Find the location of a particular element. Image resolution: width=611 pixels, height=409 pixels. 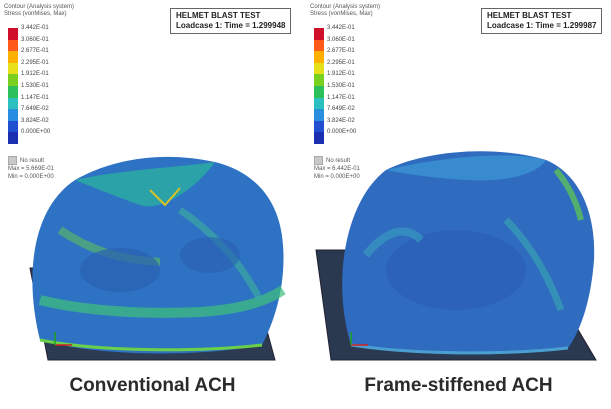

loadcase-time: Loadcase 1: Time = 1.299948 is located at coordinates (231, 25).